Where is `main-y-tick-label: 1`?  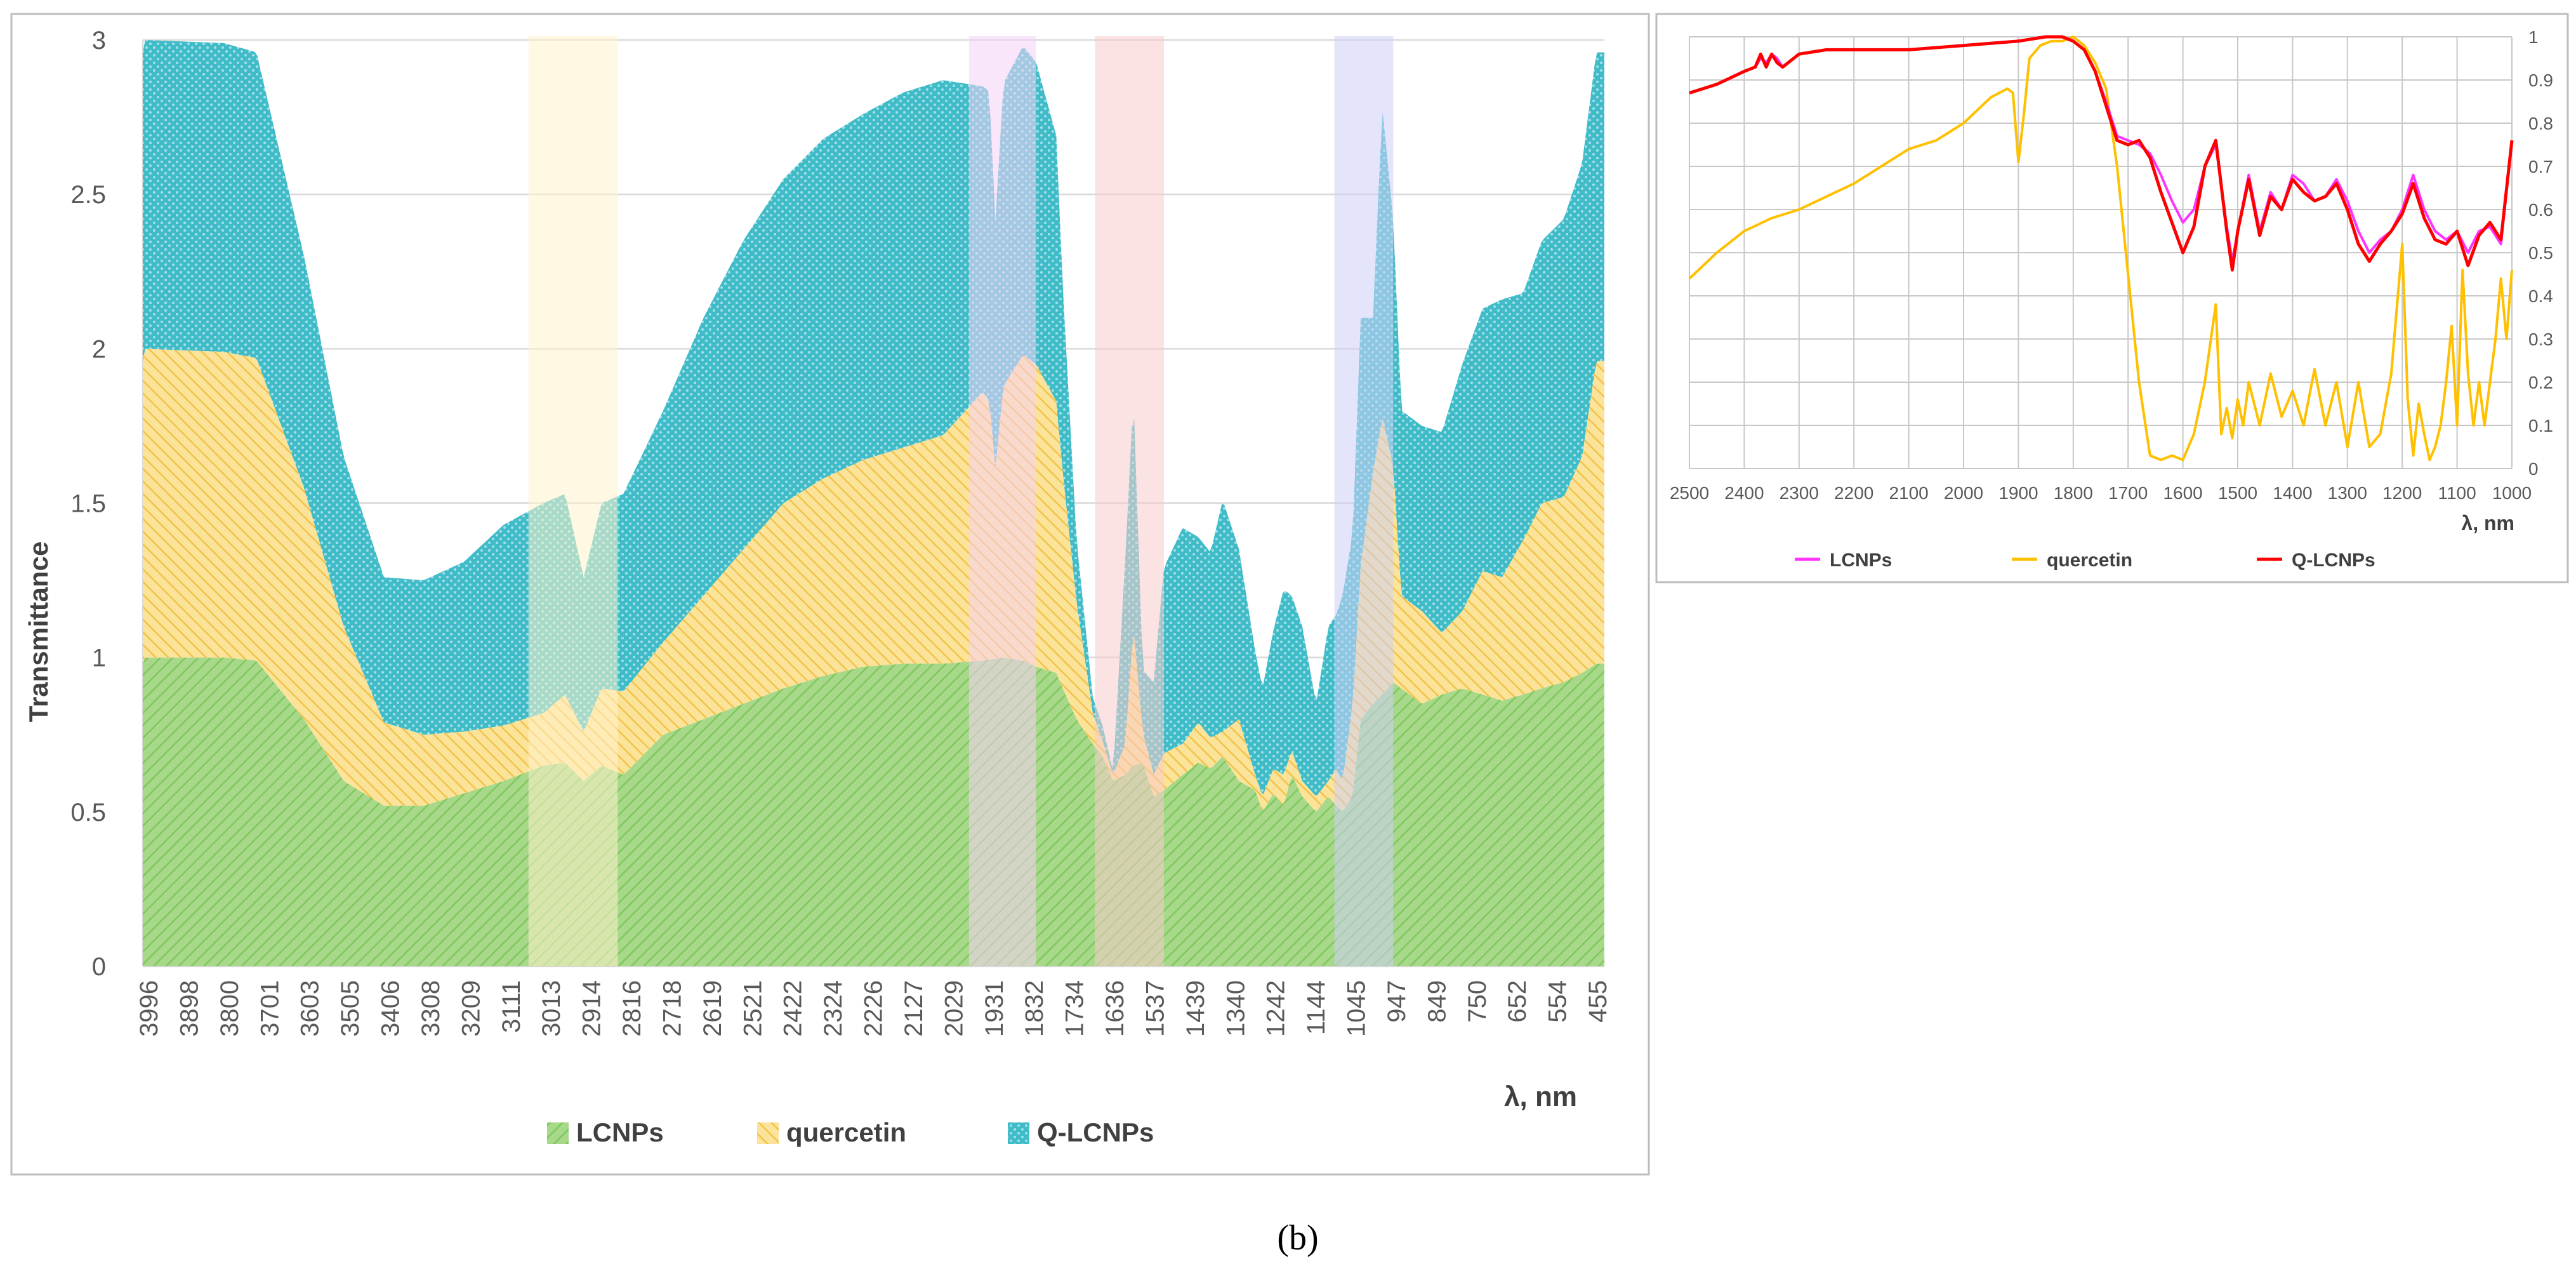
main-y-tick-label: 1 is located at coordinates (99, 658).